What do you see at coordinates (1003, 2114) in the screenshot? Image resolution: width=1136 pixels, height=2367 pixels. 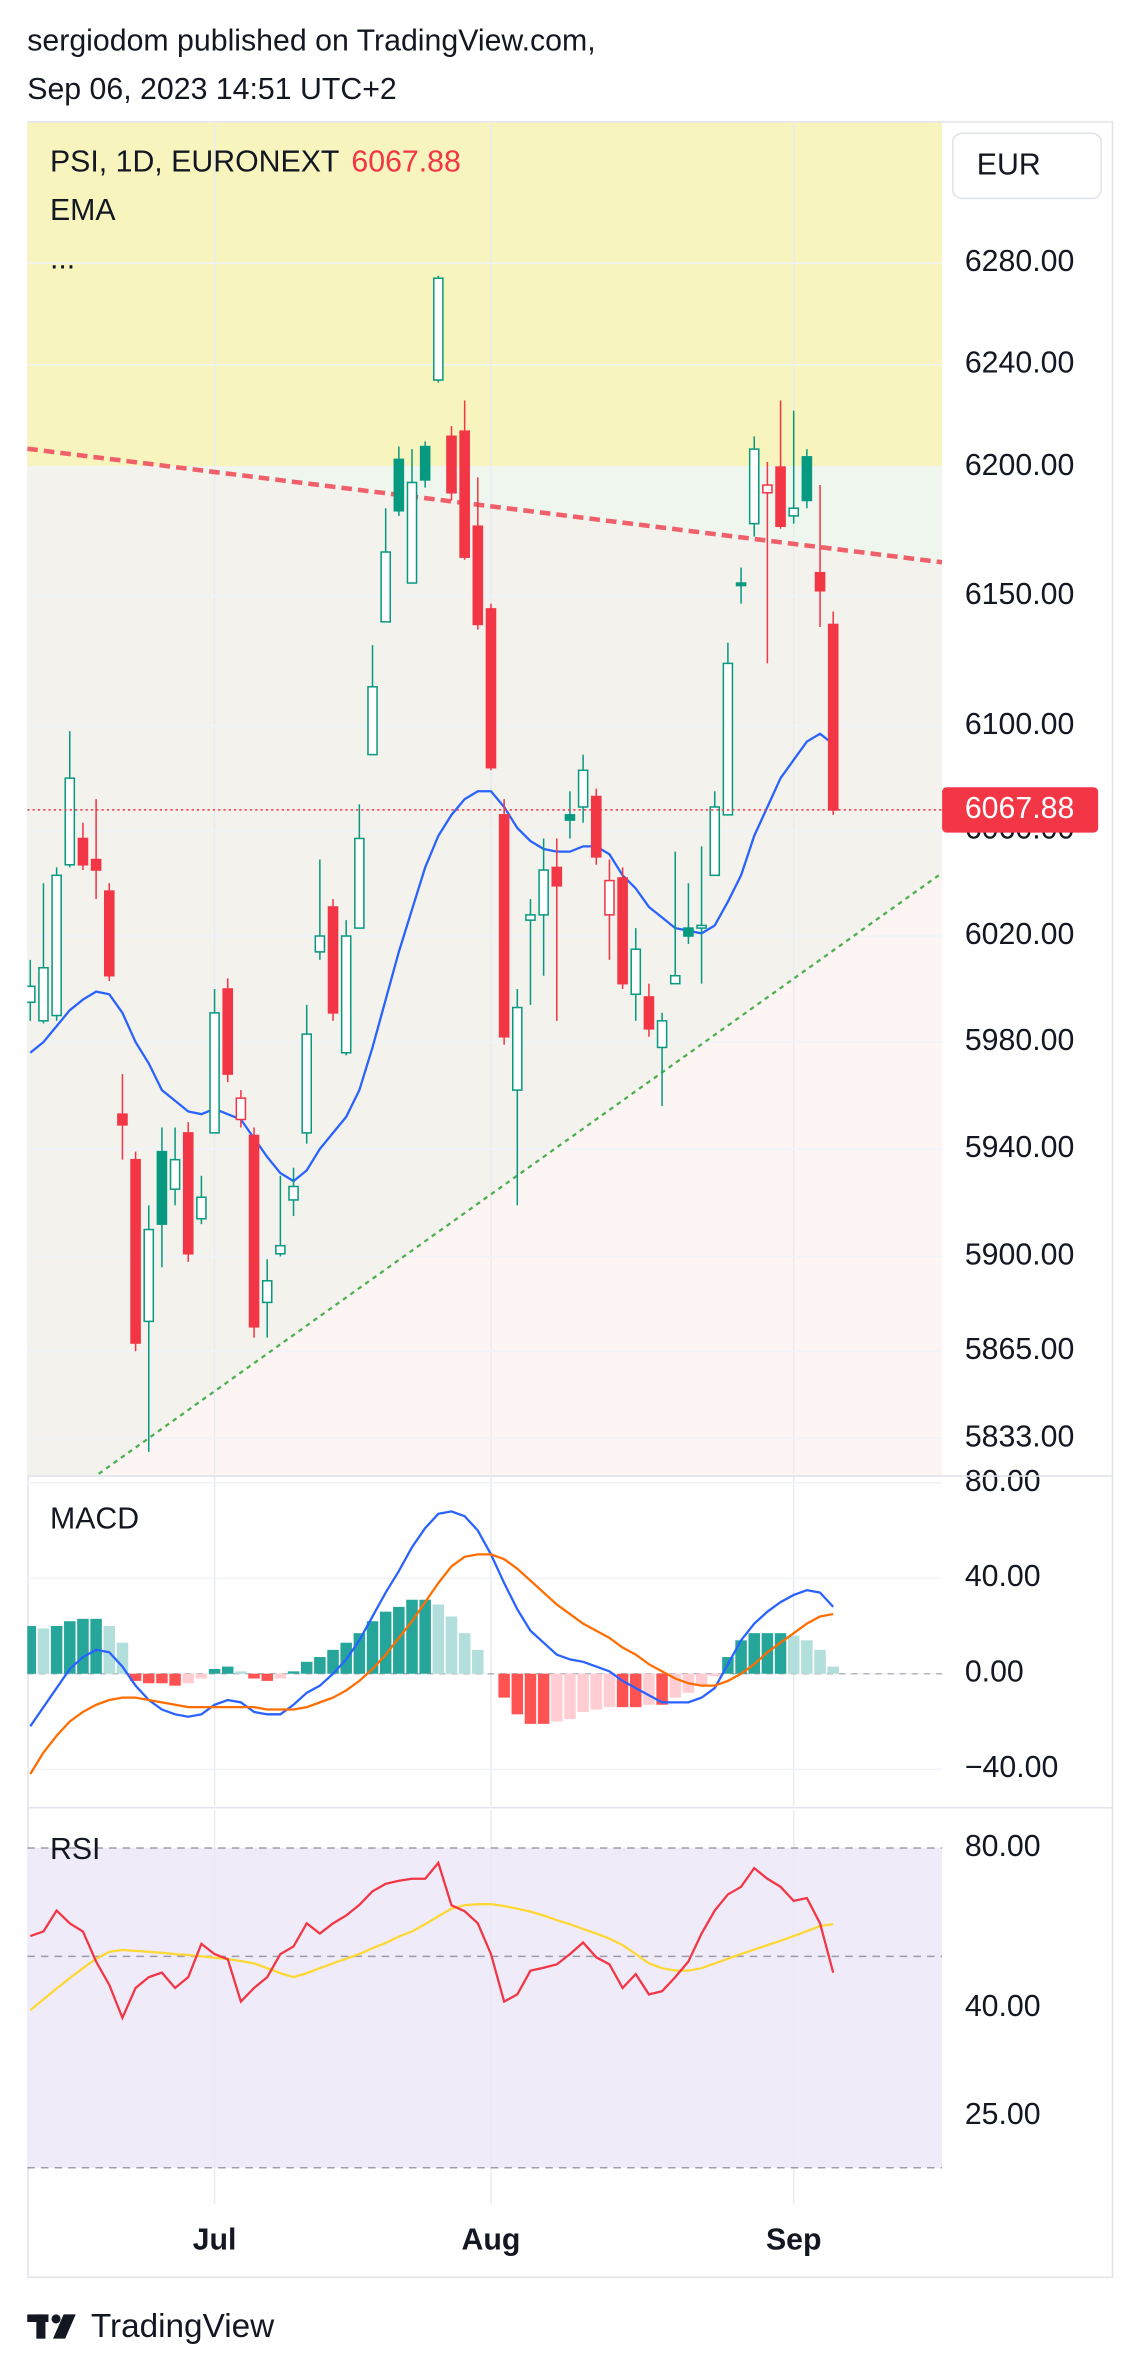 I see `y-tick-label: 25.00` at bounding box center [1003, 2114].